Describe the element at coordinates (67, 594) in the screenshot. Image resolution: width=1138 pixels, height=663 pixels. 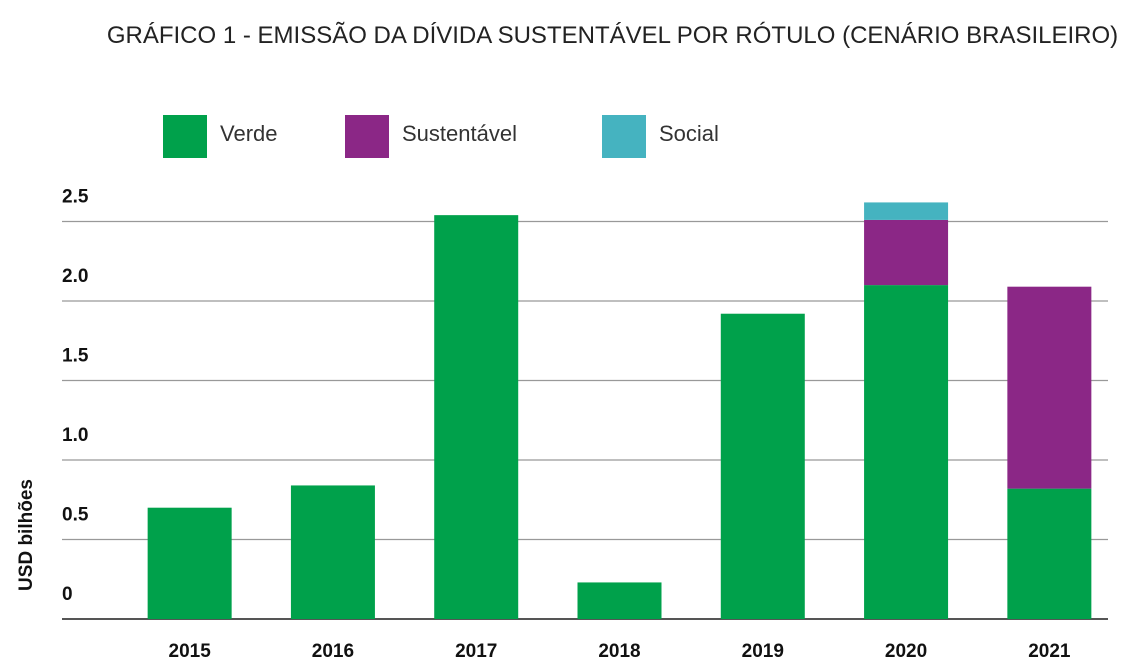
I see `y-tick-label: 0` at that location.